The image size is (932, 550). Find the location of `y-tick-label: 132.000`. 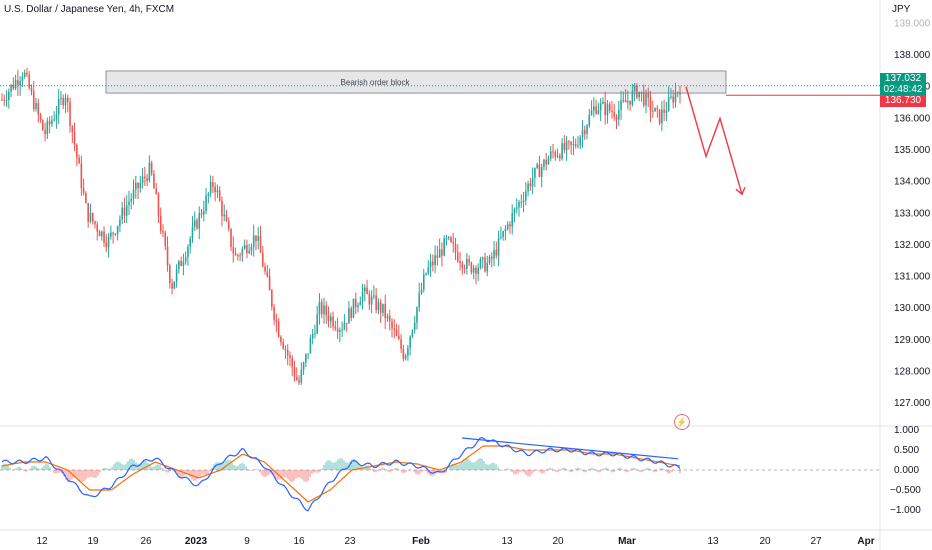

y-tick-label: 132.000 is located at coordinates (912, 245).